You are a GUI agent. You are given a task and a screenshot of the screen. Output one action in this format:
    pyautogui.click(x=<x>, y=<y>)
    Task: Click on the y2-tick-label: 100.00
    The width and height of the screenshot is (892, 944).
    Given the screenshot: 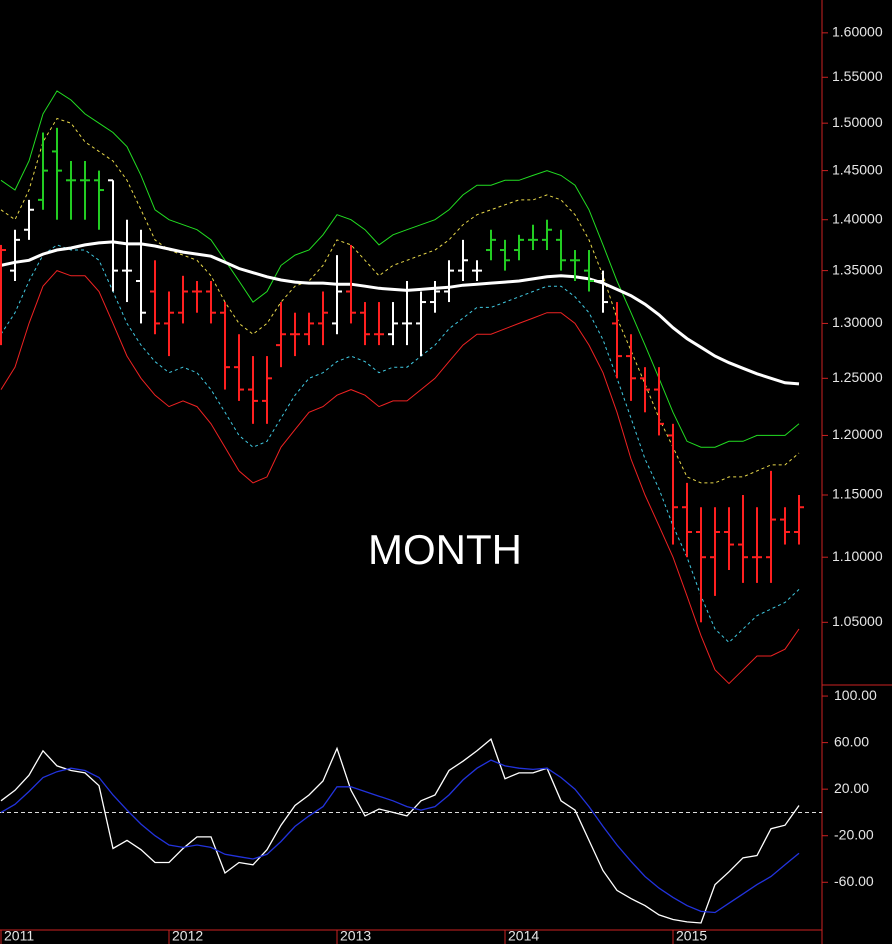 What is the action you would take?
    pyautogui.click(x=855, y=695)
    